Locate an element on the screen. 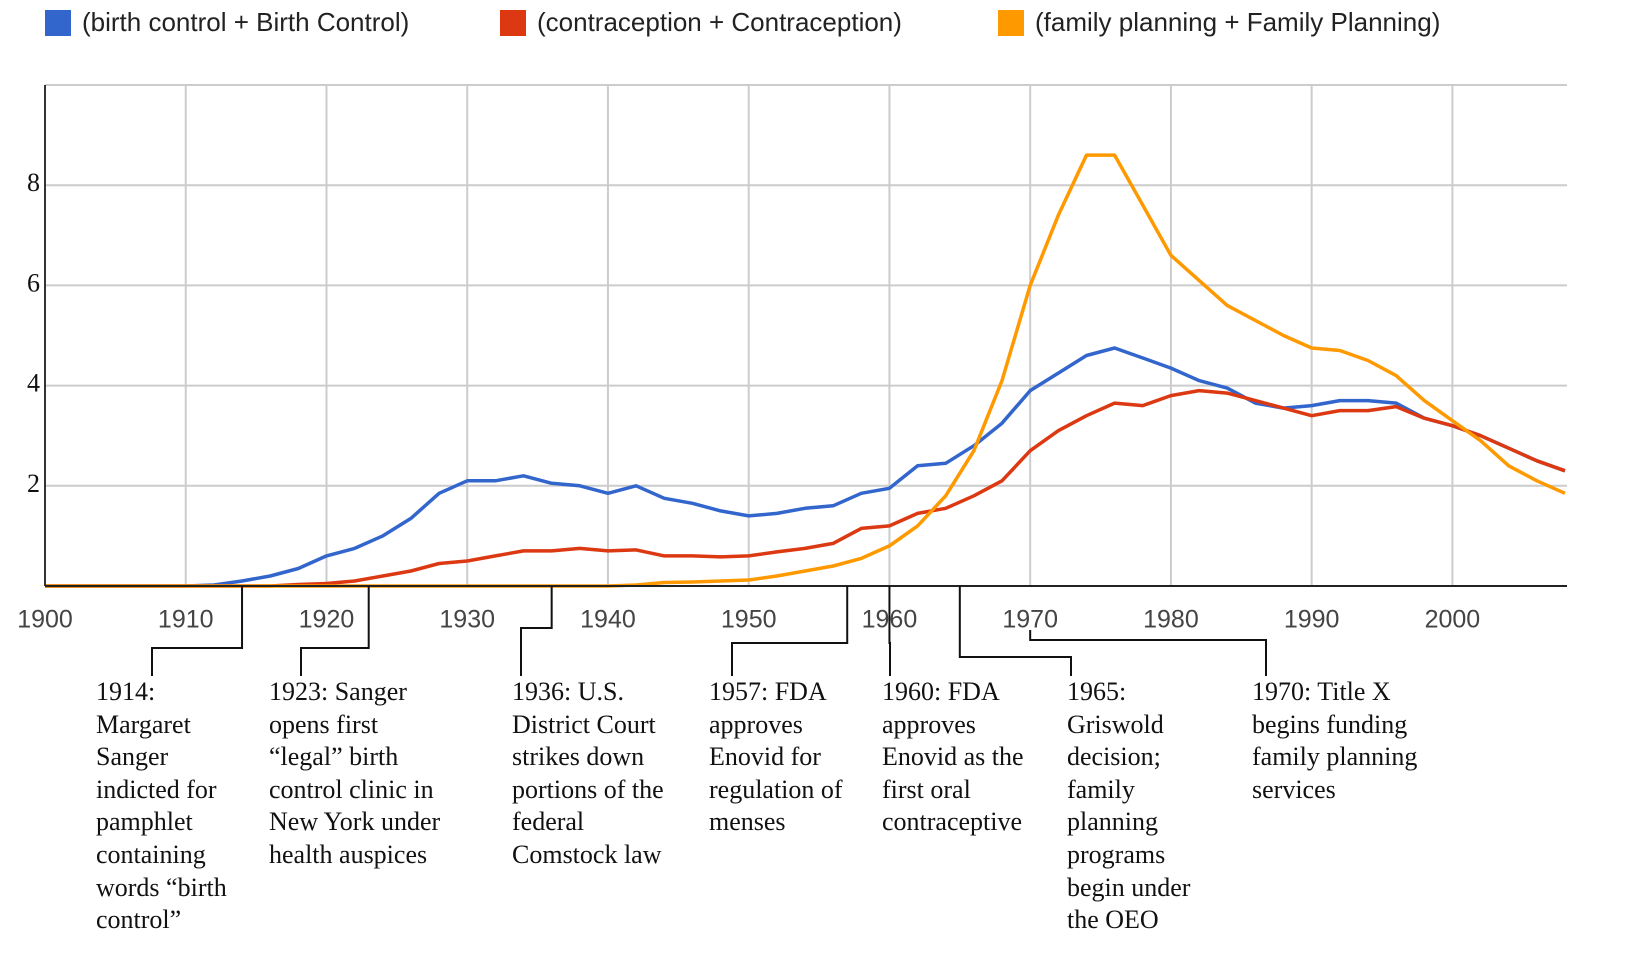  legend-label: (family planning + Family Planning) is located at coordinates (1237, 22).